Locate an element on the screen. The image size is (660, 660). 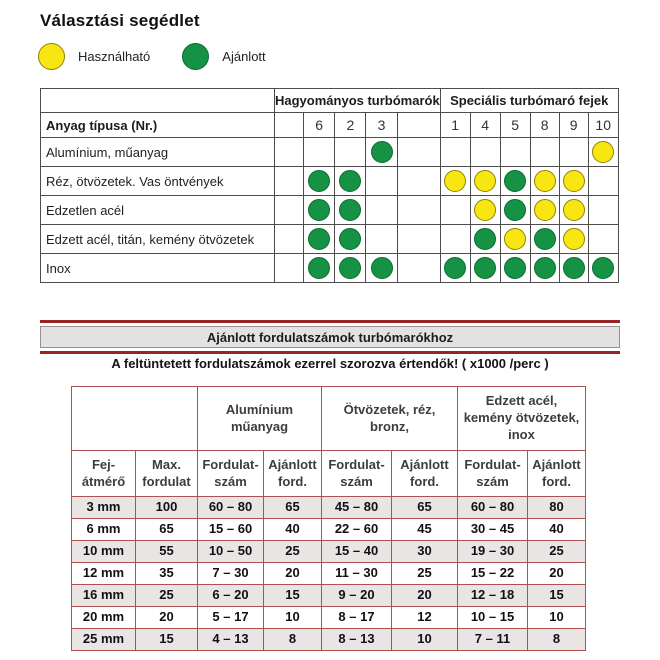
speed-value-cell: 8 – 13 is located at coordinates (356, 639).